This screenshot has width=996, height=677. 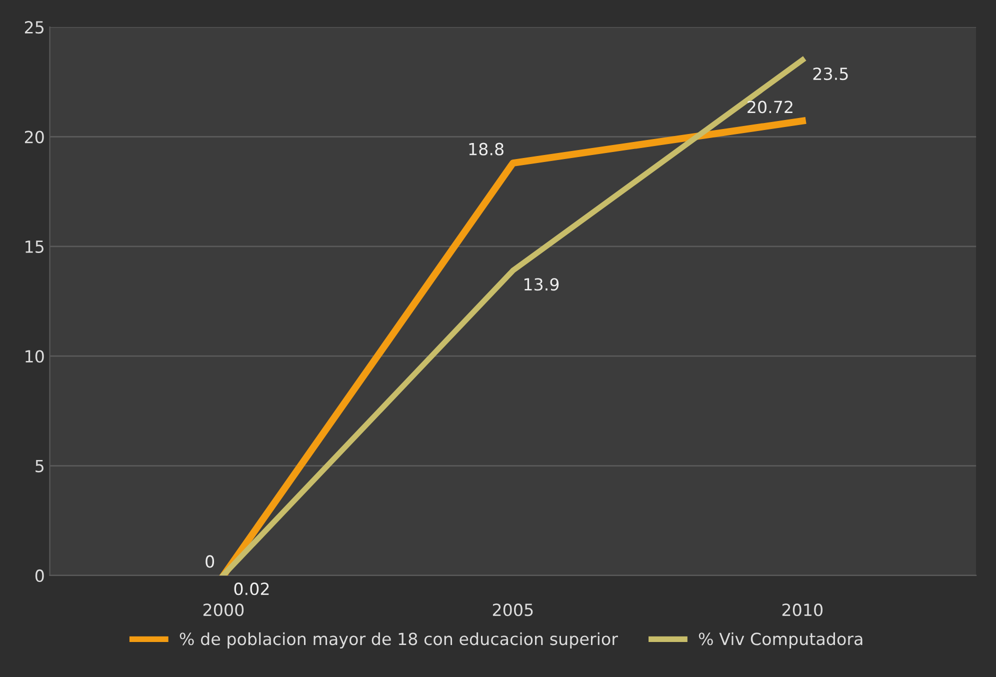 What do you see at coordinates (34, 137) in the screenshot?
I see `y-tick-label: 20` at bounding box center [34, 137].